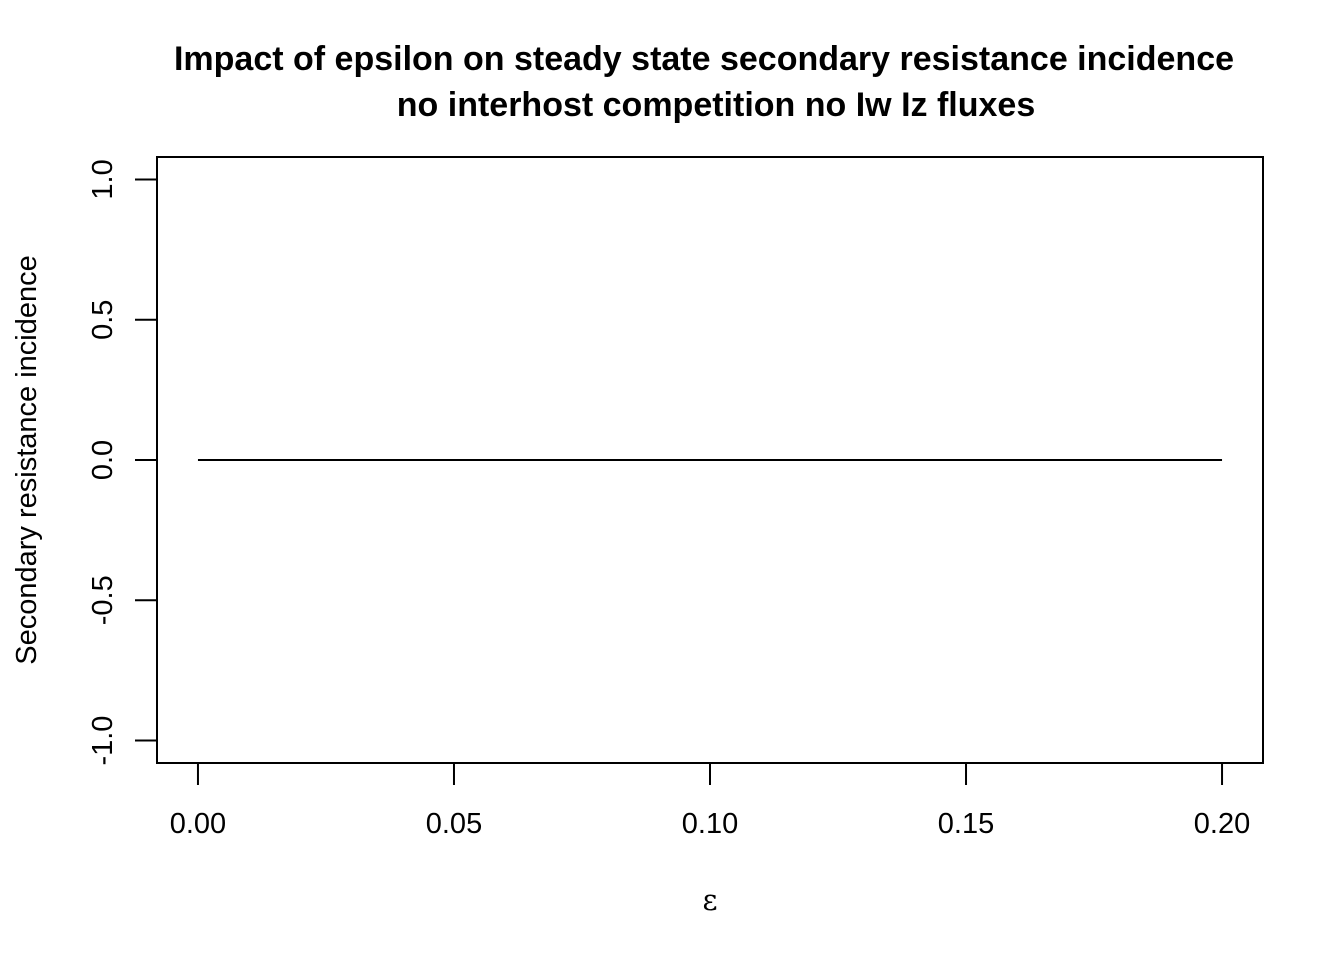 The image size is (1344, 960). I want to click on y-tick-label: 1.0, so click(103, 179).